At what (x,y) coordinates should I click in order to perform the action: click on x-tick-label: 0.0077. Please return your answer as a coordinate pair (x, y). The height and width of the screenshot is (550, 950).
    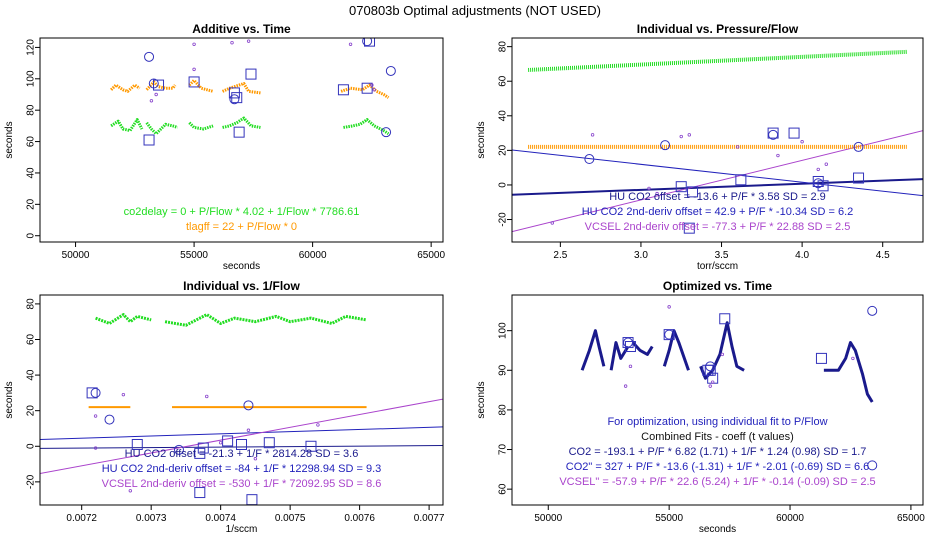
    Looking at the image, I should click on (429, 518).